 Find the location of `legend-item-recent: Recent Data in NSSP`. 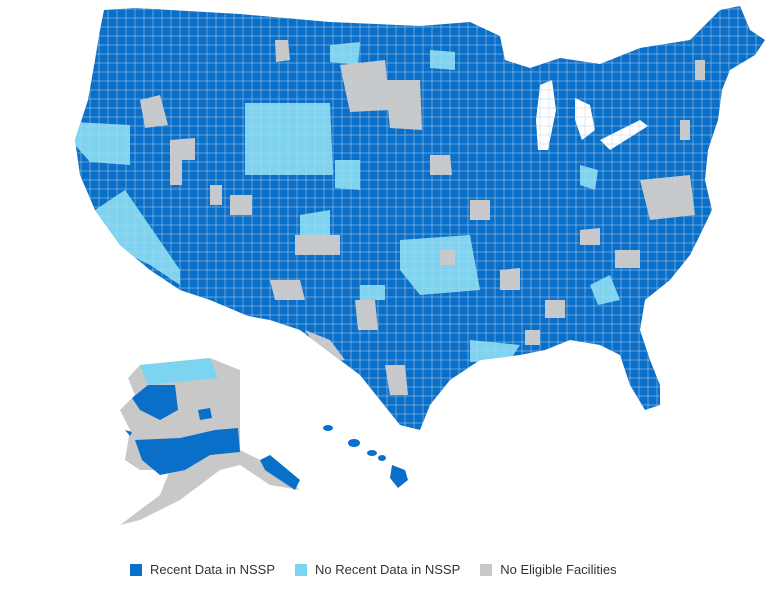

legend-item-recent: Recent Data in NSSP is located at coordinates (202, 569).